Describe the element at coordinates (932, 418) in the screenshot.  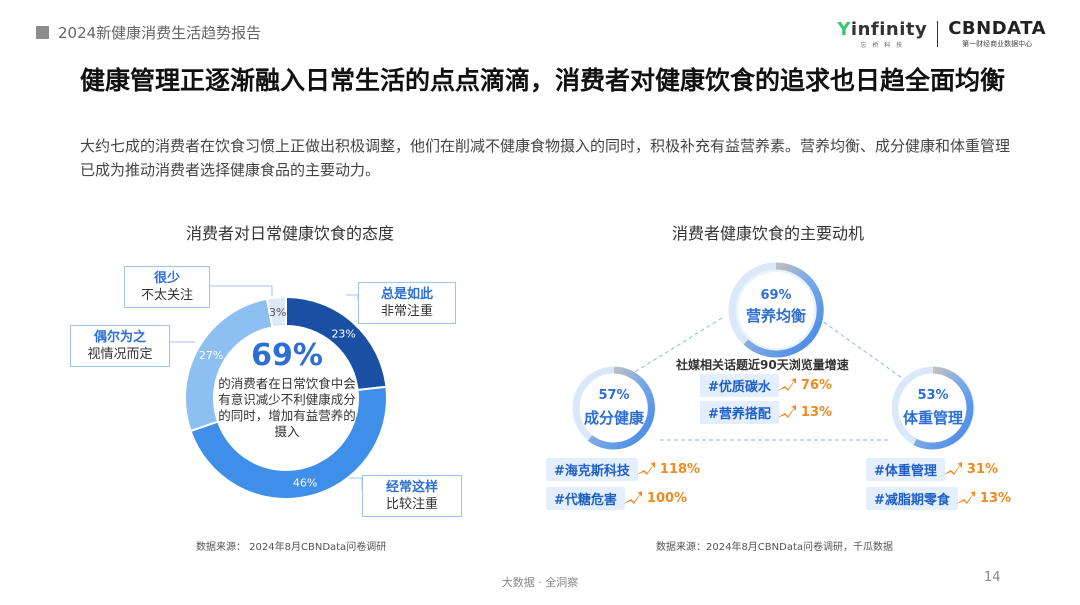
I see `circle-right-name: 体重管理` at that location.